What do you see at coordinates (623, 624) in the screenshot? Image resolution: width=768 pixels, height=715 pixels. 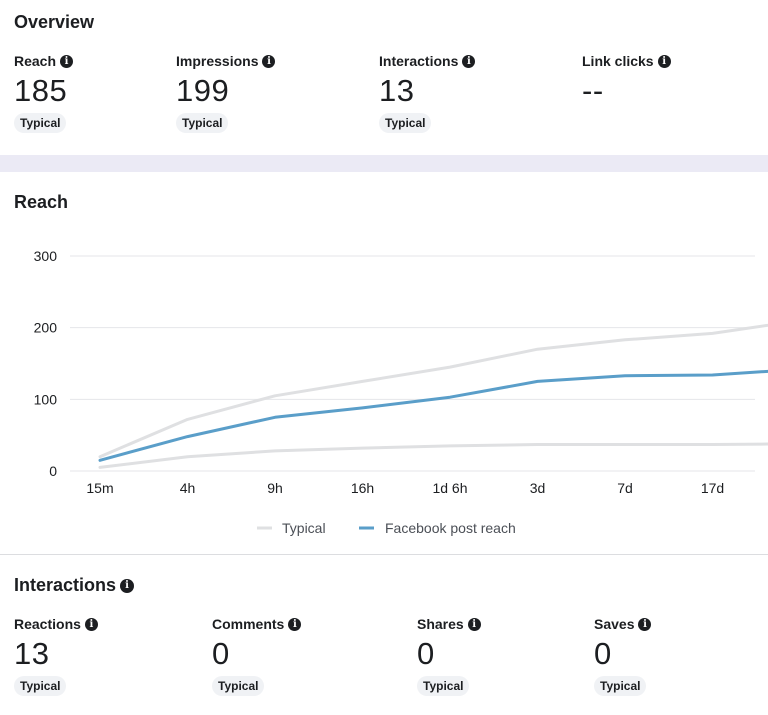 I see `saves-label: Saves i` at bounding box center [623, 624].